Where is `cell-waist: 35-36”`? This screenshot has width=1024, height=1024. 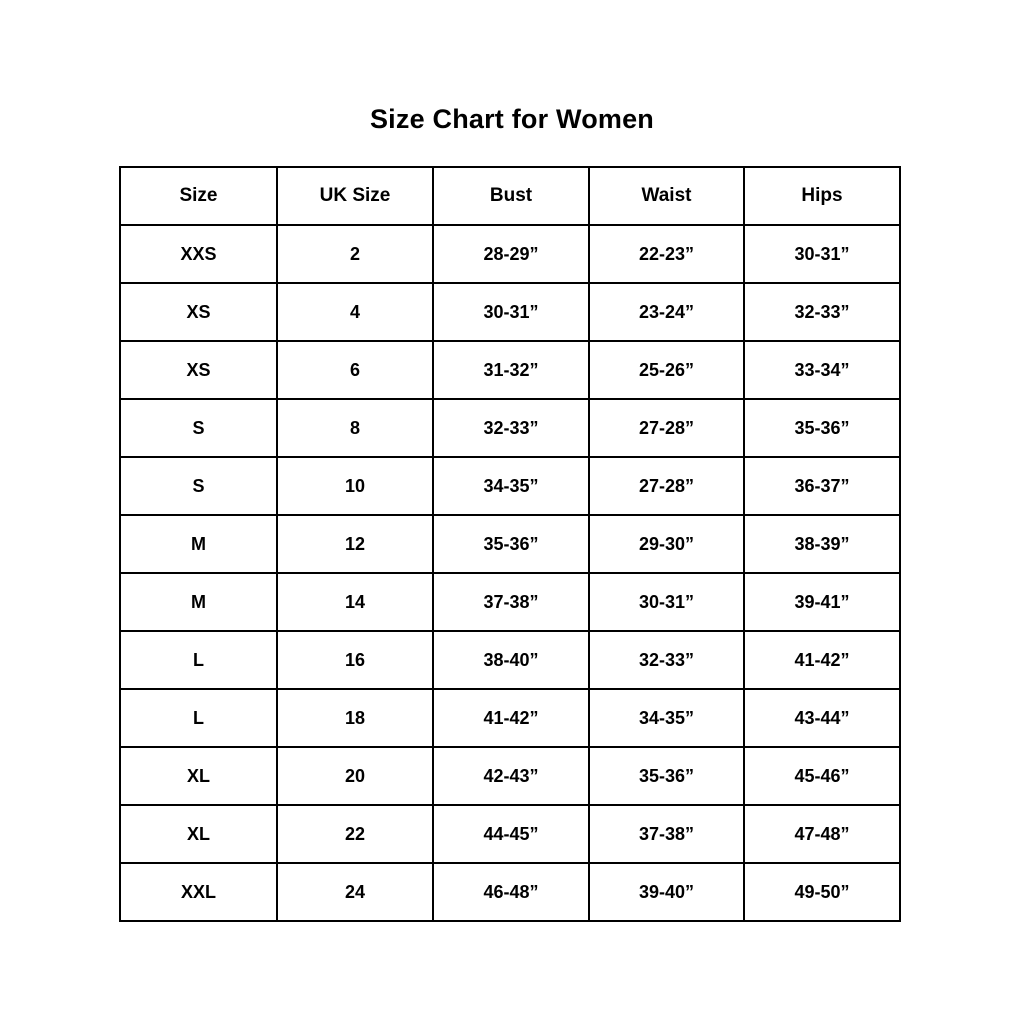
cell-waist: 35-36” is located at coordinates (666, 776).